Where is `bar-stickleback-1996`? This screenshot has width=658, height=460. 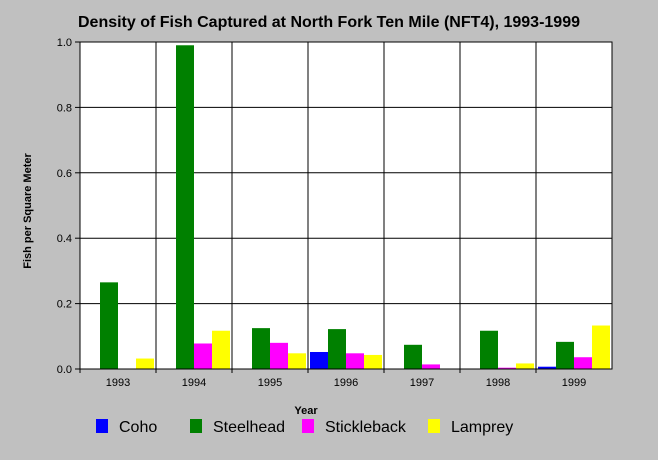
bar-stickleback-1996 is located at coordinates (355, 361).